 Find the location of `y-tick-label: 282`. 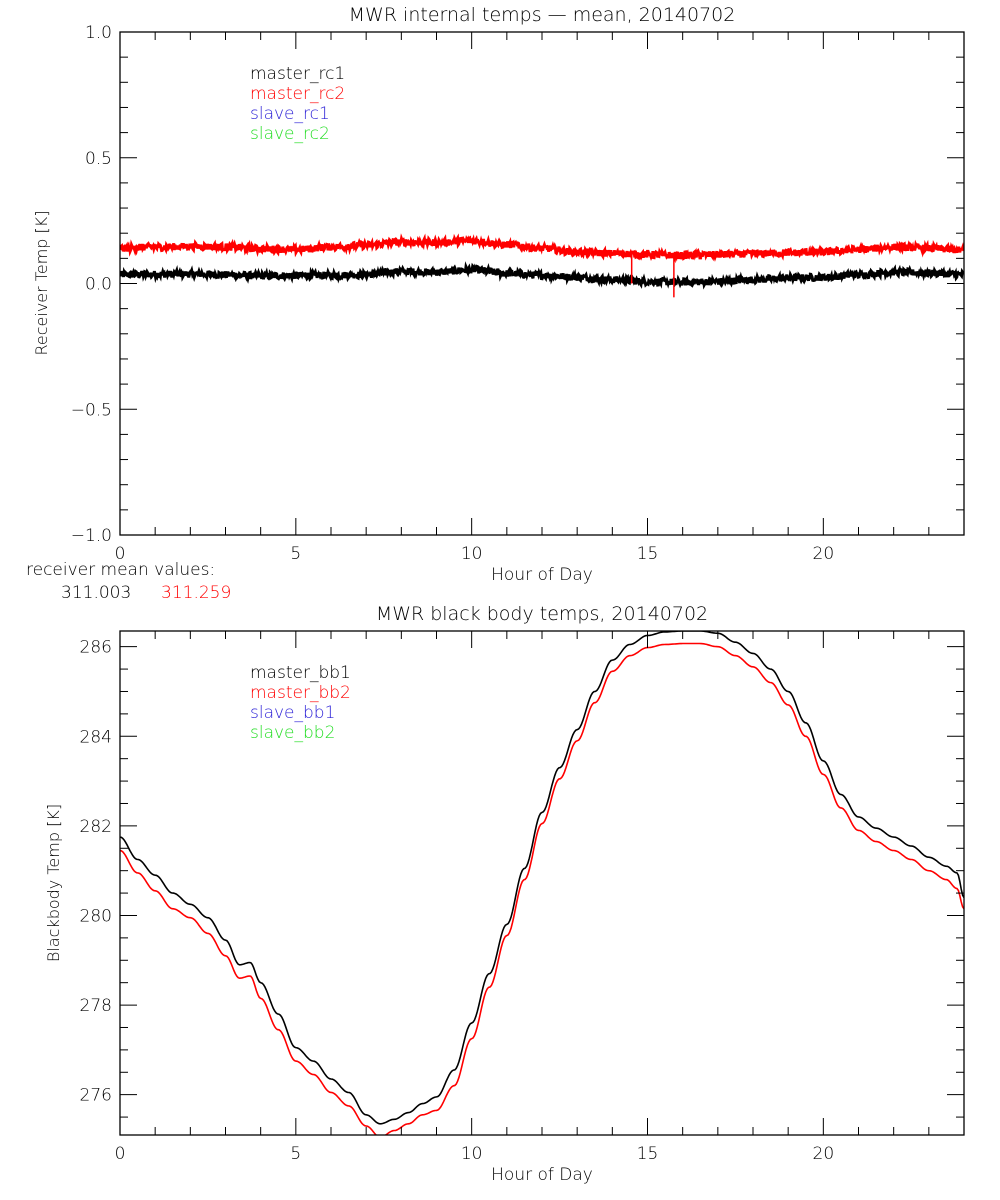

y-tick-label: 282 is located at coordinates (96, 827).